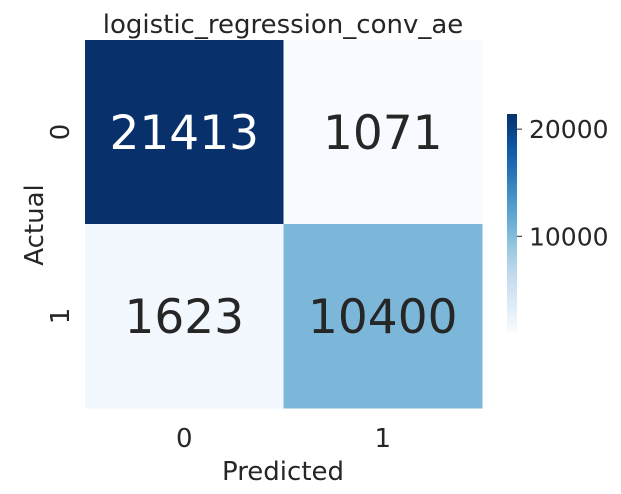 Image resolution: width=621 pixels, height=494 pixels. What do you see at coordinates (283, 25) in the screenshot?
I see `chart-title: logistic_regression_conv_ae` at bounding box center [283, 25].